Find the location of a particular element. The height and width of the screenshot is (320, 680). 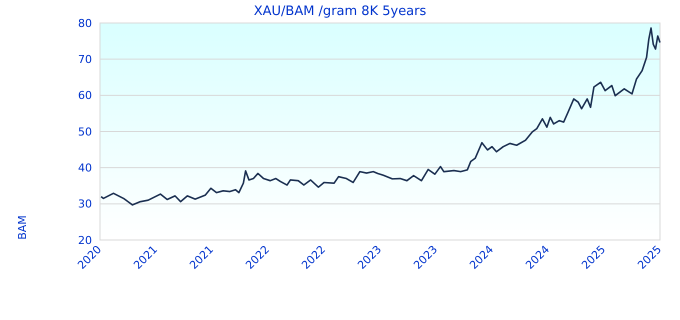

y-tick-label: 50 is located at coordinates (85, 131).